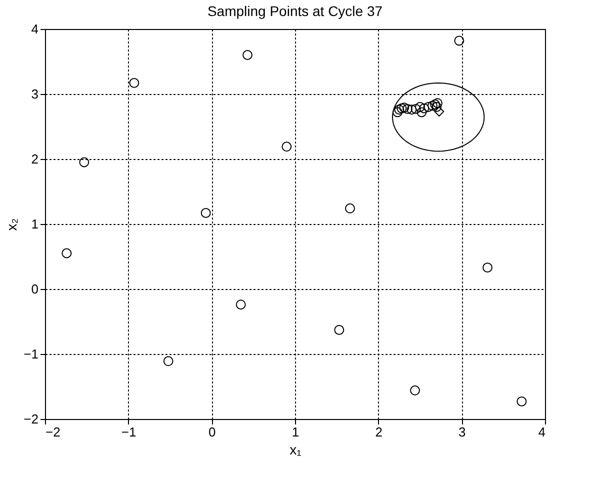 Image resolution: width=590 pixels, height=498 pixels. Describe the element at coordinates (296, 450) in the screenshot. I see `x-axis-title: x₁` at that location.